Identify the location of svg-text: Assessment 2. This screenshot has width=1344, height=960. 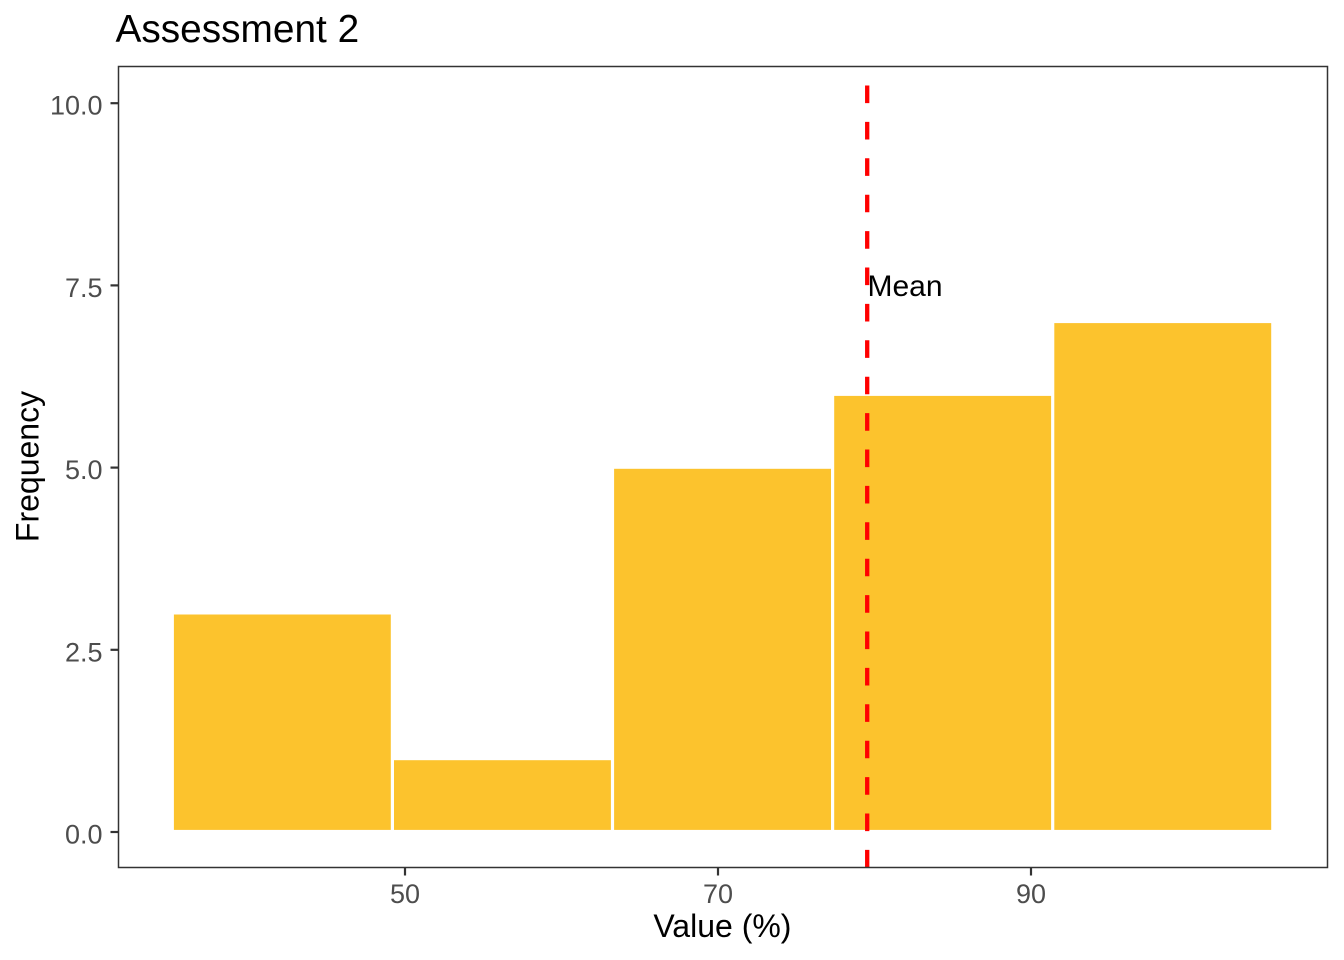
(238, 29).